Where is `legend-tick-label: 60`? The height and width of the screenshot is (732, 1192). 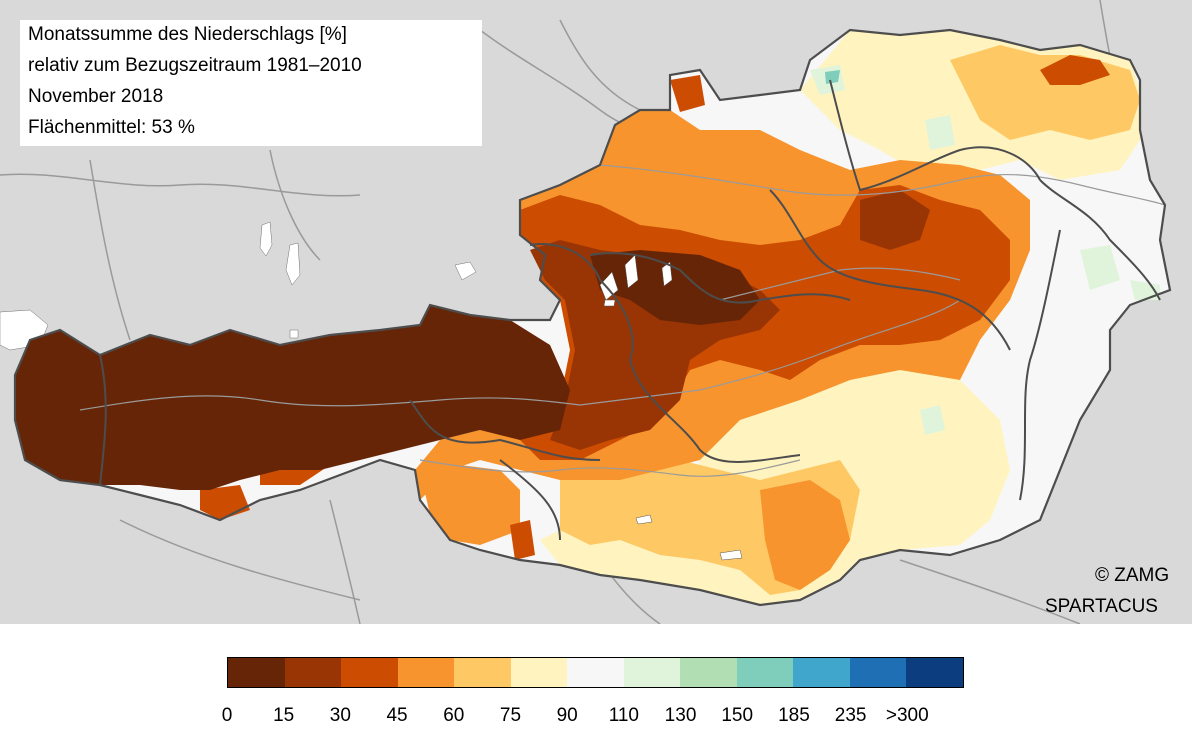 legend-tick-label: 60 is located at coordinates (454, 715).